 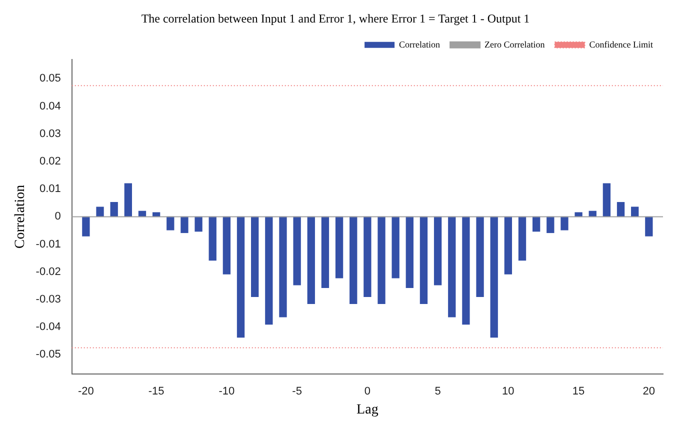 What do you see at coordinates (335, 18) in the screenshot?
I see `chart-title: The correlation between Input 1 and Error 1, where Error 1 = Target 1 - Output 1` at bounding box center [335, 18].